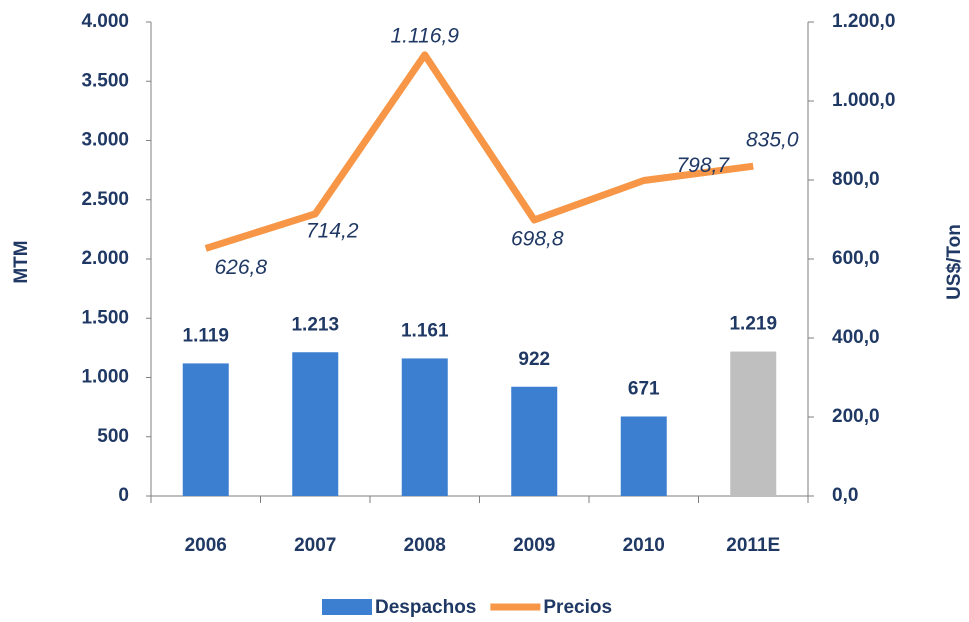 The height and width of the screenshot is (622, 969). What do you see at coordinates (863, 21) in the screenshot?
I see `y2-tick-label: 1.200,0` at bounding box center [863, 21].